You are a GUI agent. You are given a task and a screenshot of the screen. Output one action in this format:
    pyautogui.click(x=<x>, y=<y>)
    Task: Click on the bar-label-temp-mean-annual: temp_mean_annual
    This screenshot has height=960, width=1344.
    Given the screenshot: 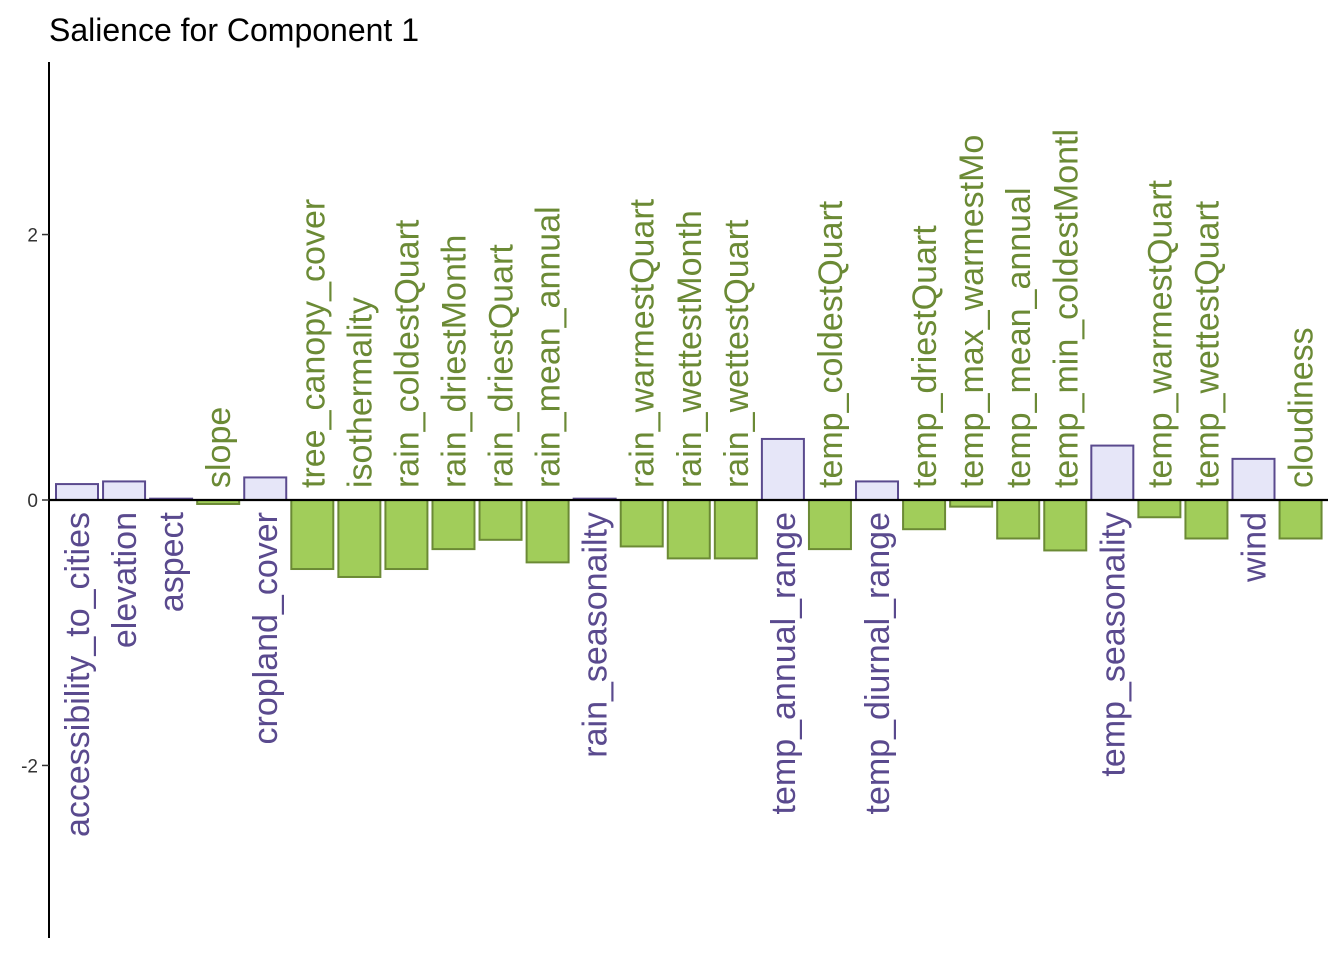 What is the action you would take?
    pyautogui.click(x=1019, y=337)
    